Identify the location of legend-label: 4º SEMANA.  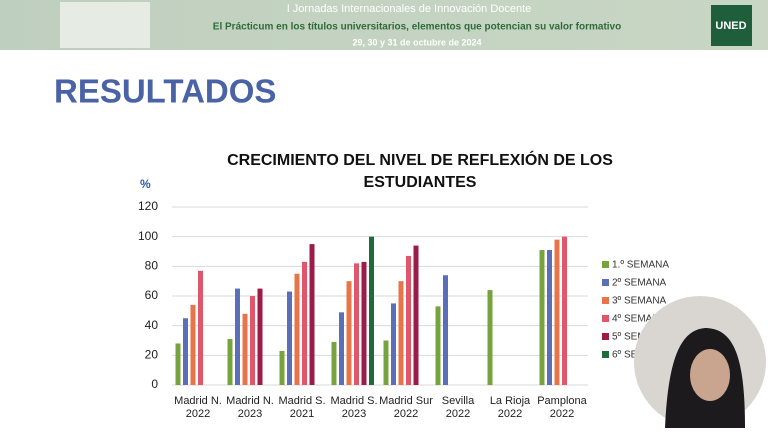
(639, 319).